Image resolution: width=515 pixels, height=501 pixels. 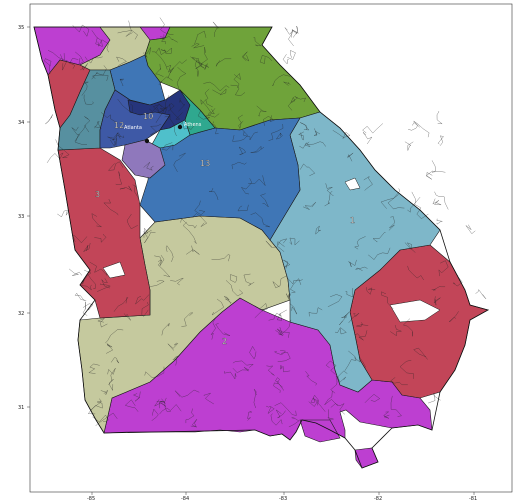 I want to click on atlanta-label: Atlanta, so click(x=133, y=128).